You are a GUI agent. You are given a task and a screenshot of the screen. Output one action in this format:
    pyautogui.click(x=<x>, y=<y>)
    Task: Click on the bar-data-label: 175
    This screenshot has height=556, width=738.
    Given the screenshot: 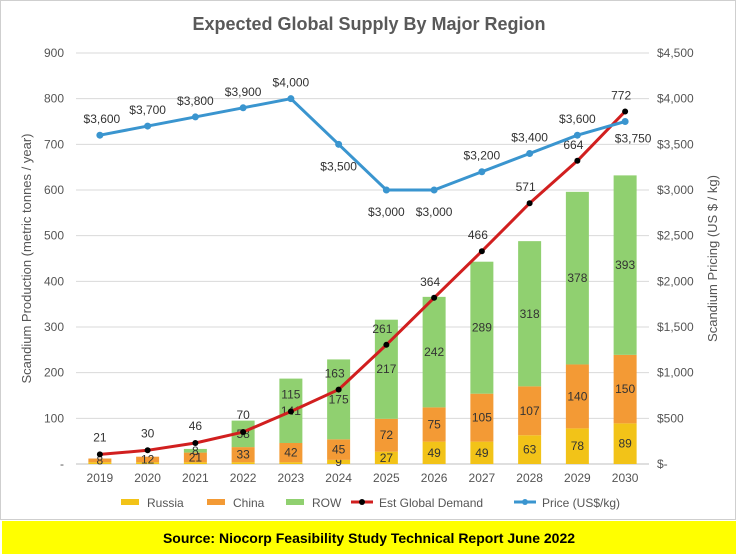 What is the action you would take?
    pyautogui.click(x=339, y=399)
    